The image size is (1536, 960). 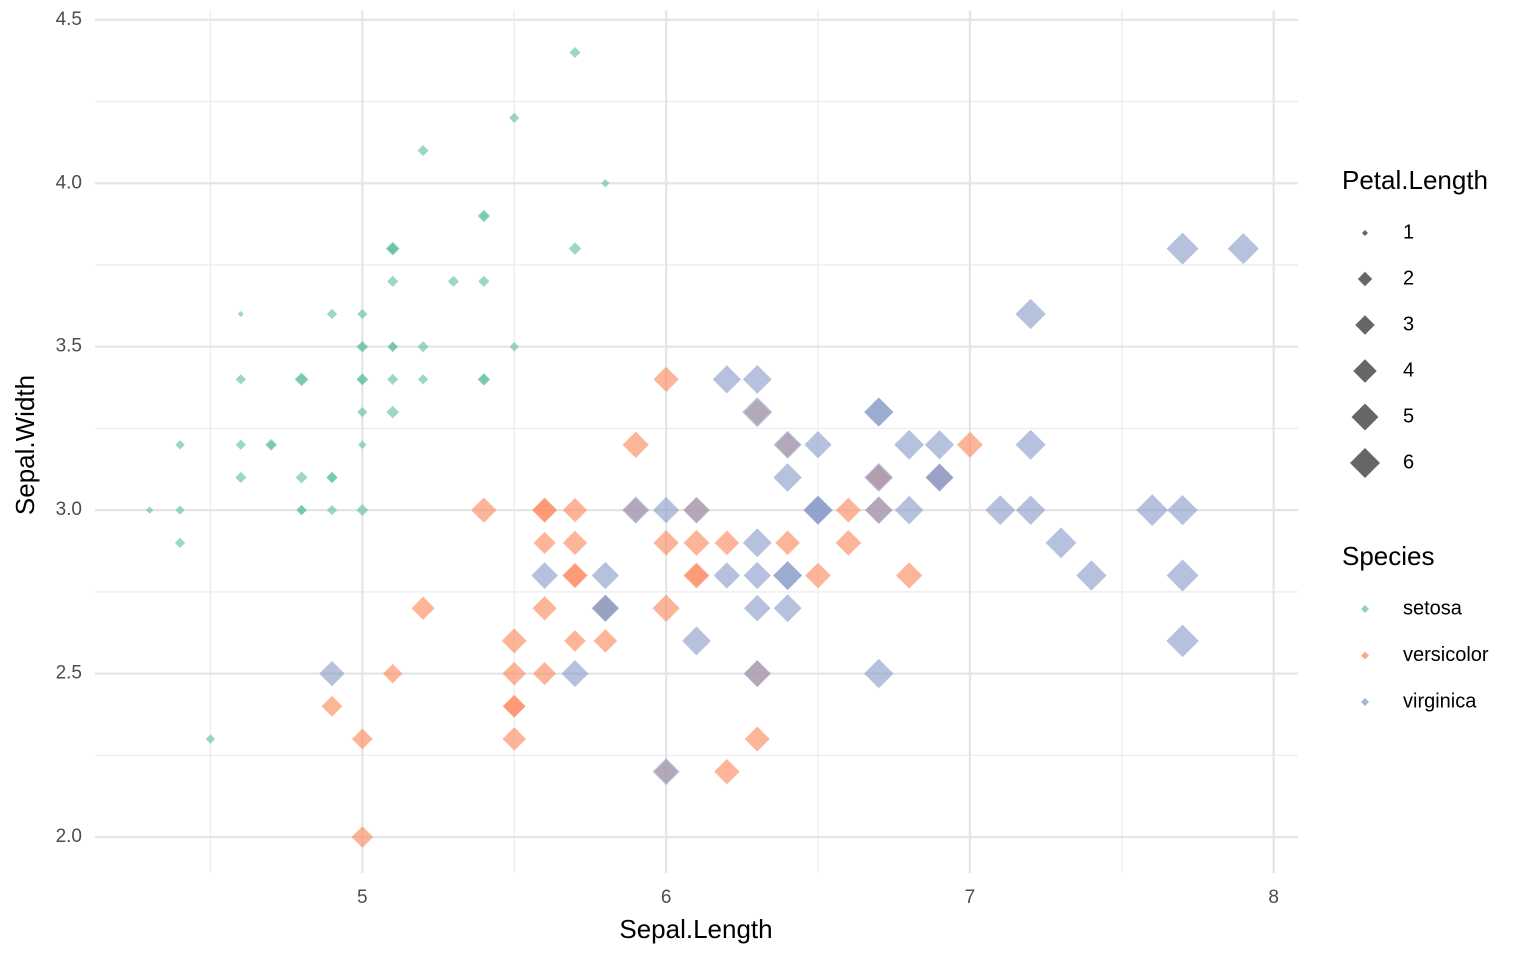 What do you see at coordinates (666, 897) in the screenshot?
I see `x-tick-label: 6` at bounding box center [666, 897].